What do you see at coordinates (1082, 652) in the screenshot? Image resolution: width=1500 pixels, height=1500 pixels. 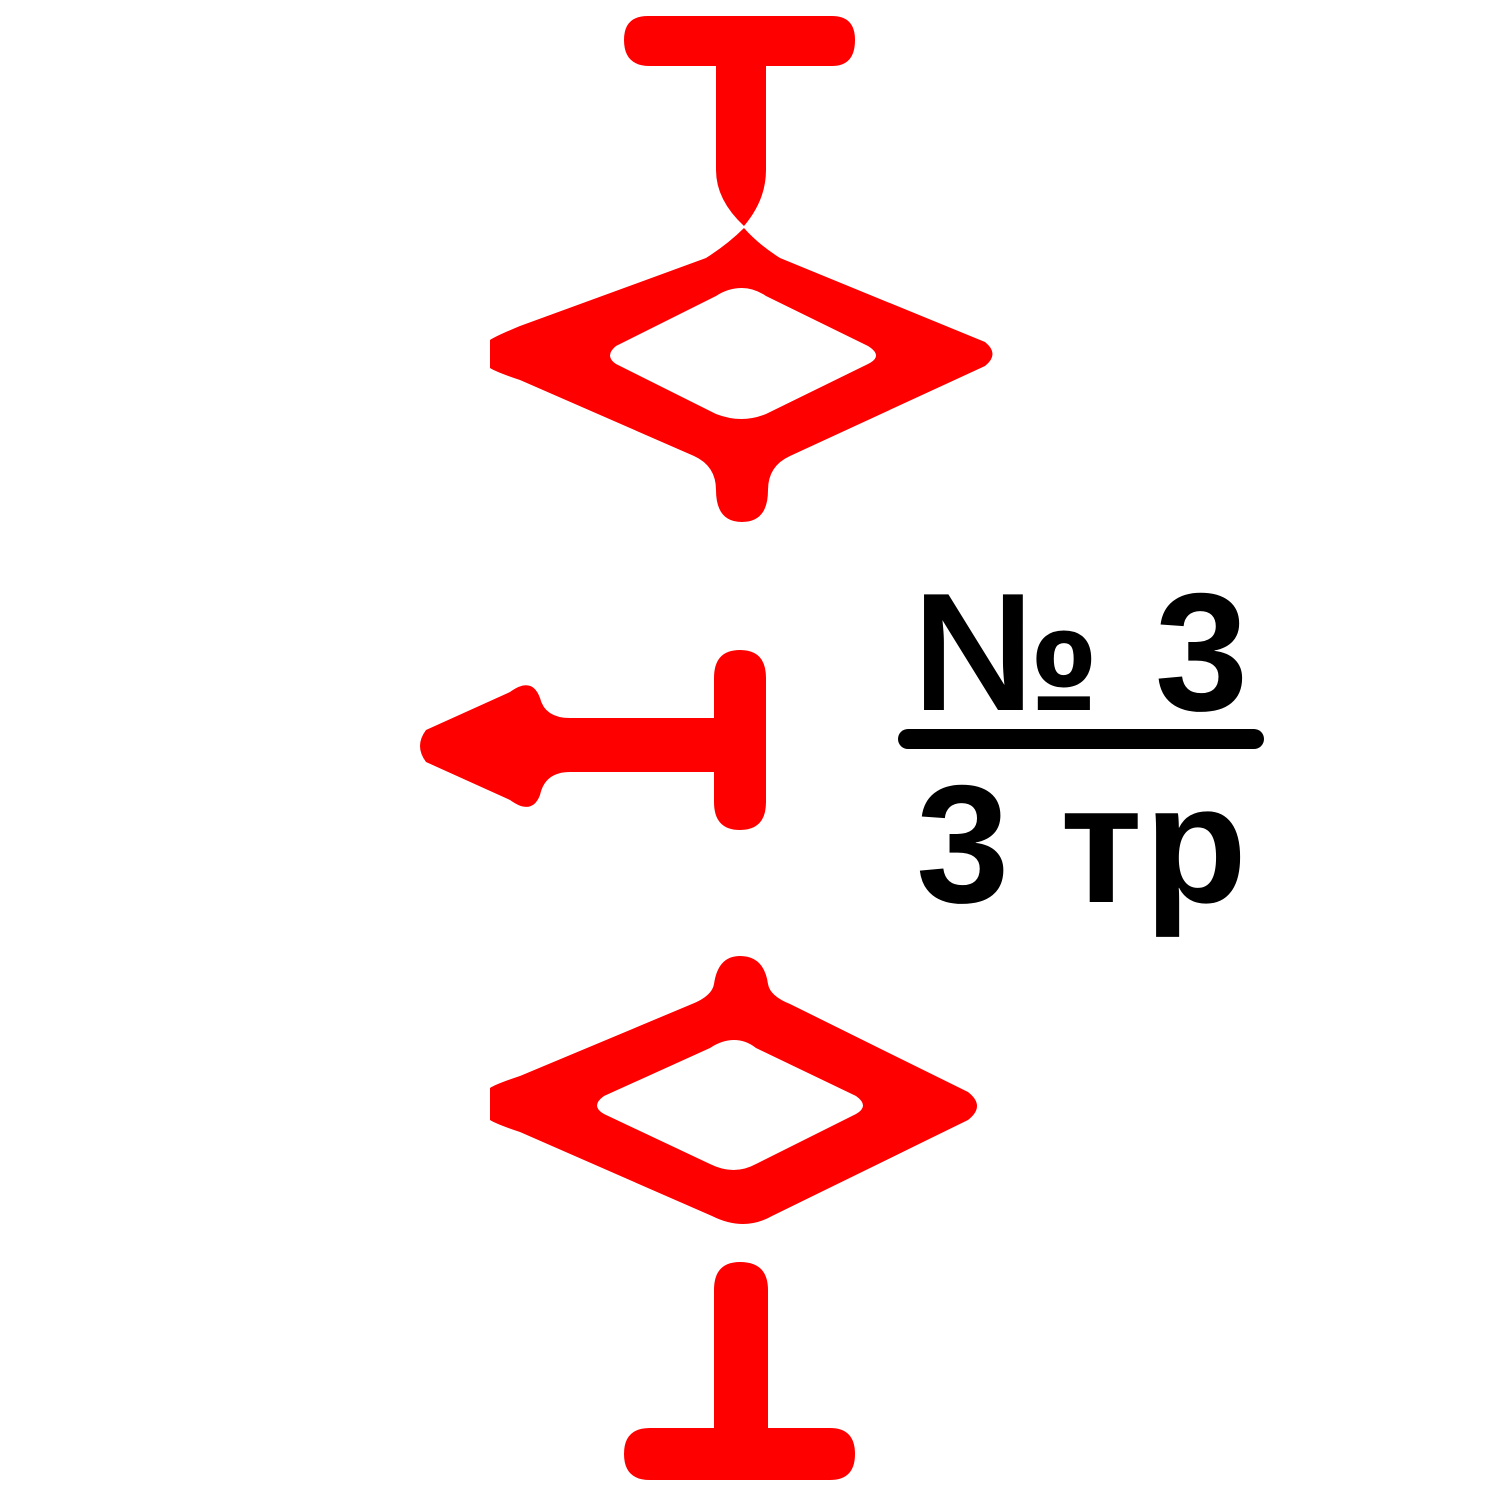 I see `switch-number-label: № 3` at bounding box center [1082, 652].